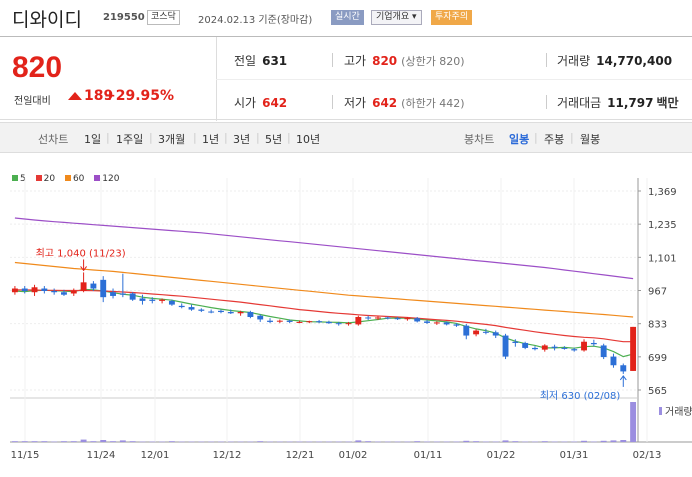  I want to click on tab-monthly: 월봉, so click(590, 139).